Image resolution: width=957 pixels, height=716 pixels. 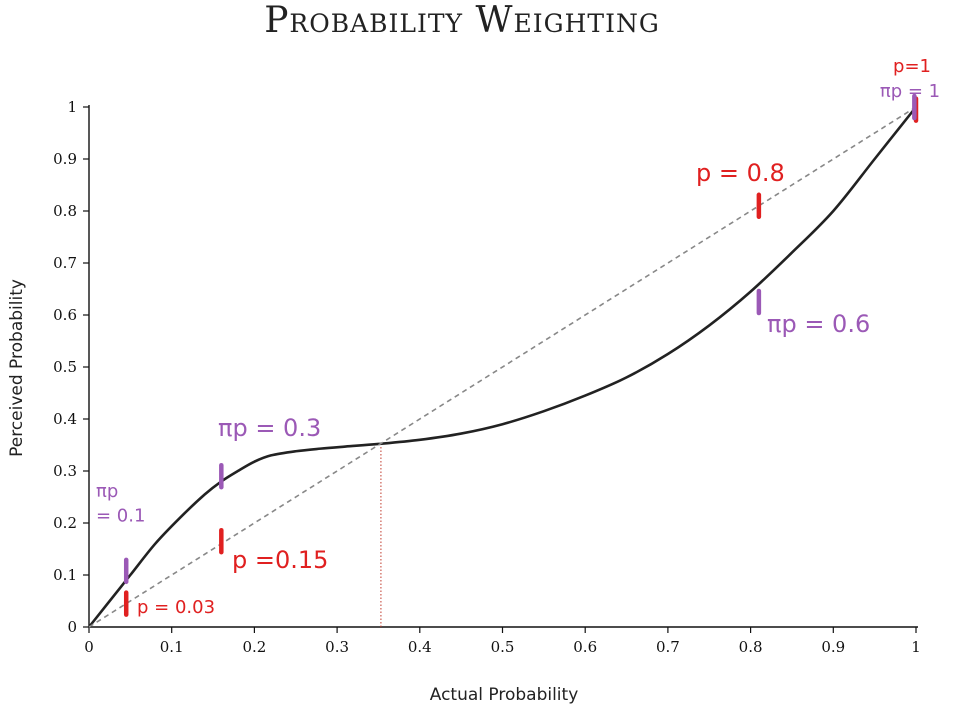 What do you see at coordinates (503, 647) in the screenshot?
I see `x-tick-label: 0.5` at bounding box center [503, 647].